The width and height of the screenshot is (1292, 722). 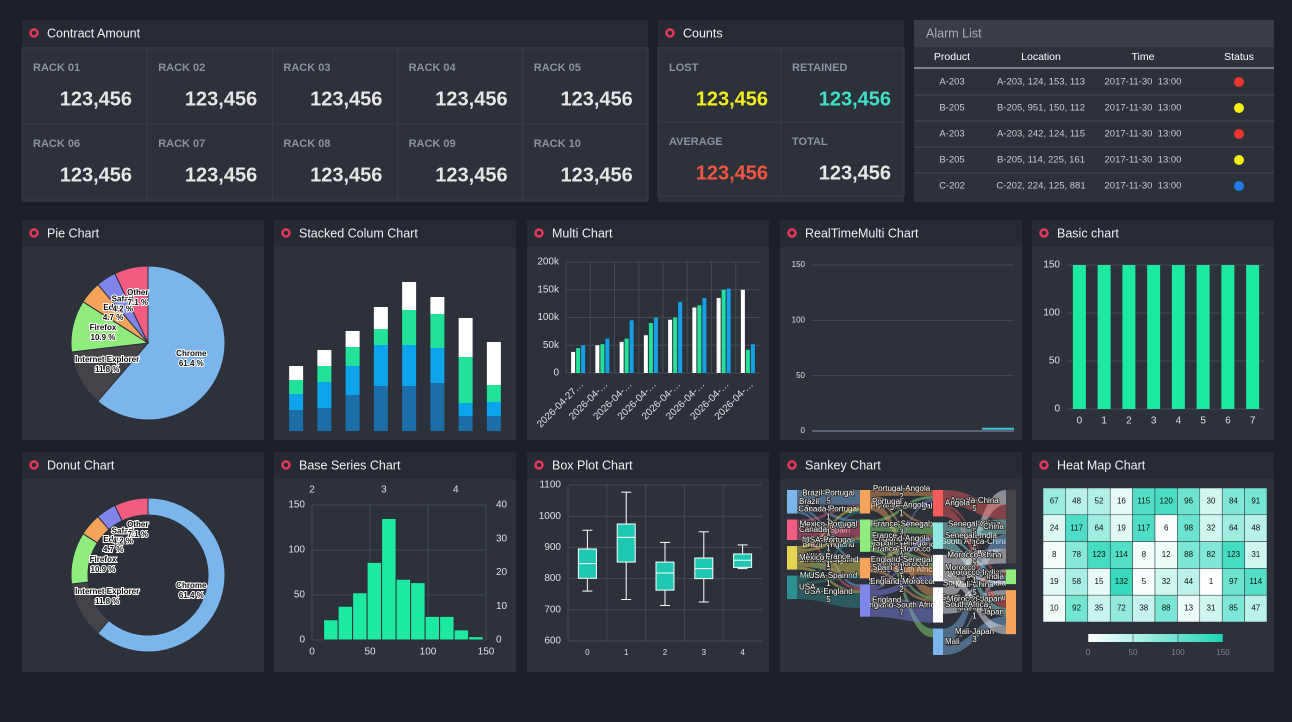 I want to click on y-tick-label: 50k, so click(x=551, y=345).